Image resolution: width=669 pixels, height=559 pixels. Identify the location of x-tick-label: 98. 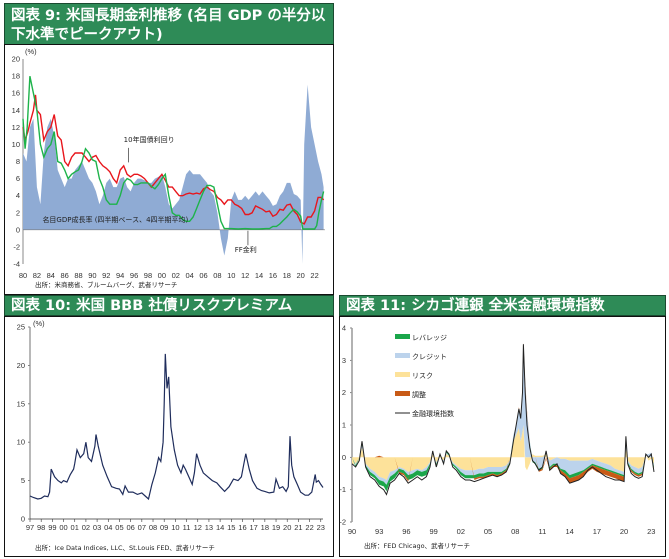
(148, 275).